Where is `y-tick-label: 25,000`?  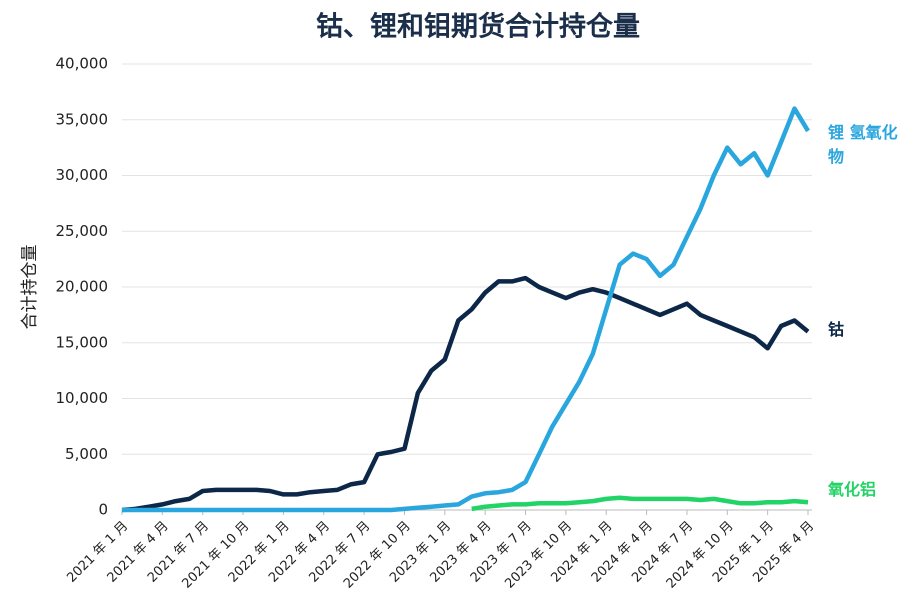
y-tick-label: 25,000 is located at coordinates (82, 231).